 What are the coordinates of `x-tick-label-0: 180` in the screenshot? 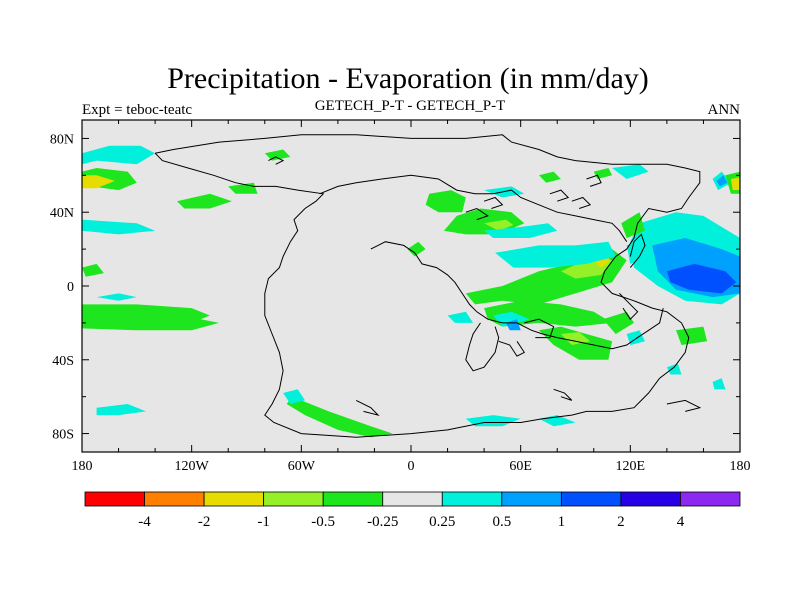 It's located at (82, 466).